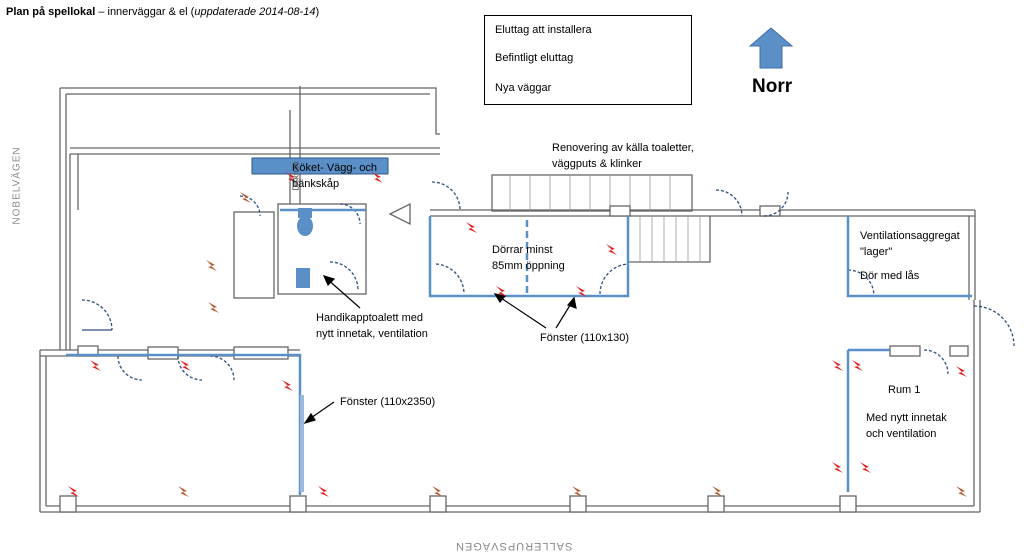  What do you see at coordinates (304, 248) in the screenshot?
I see `toilet-fixtures` at bounding box center [304, 248].